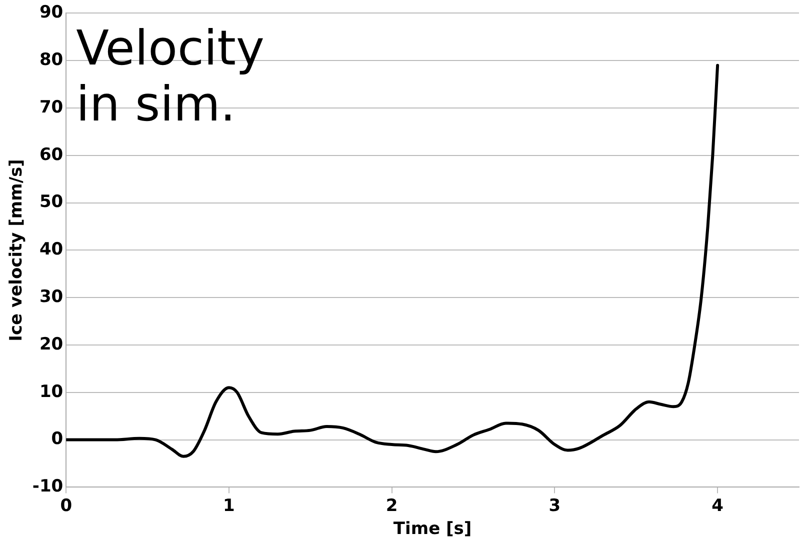 The height and width of the screenshot is (540, 804). I want to click on y-tick-label: 20, so click(51, 344).